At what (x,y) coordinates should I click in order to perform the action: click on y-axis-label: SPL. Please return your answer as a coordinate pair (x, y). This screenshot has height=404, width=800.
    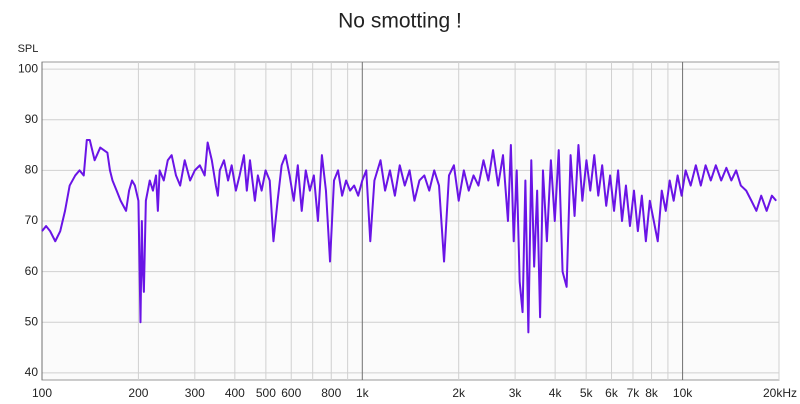
    Looking at the image, I should click on (28, 49).